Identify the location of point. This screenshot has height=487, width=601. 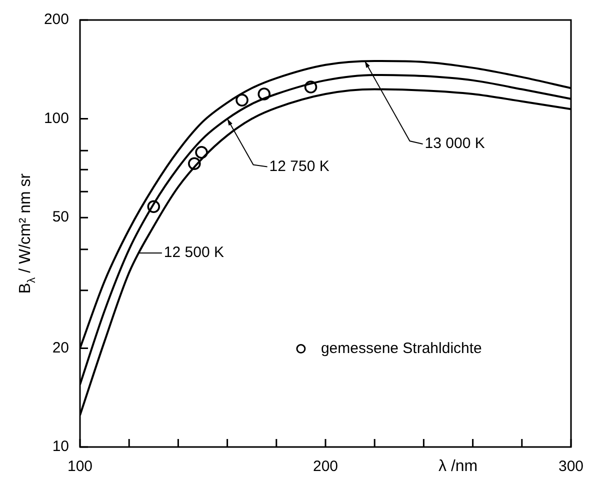
(242, 100).